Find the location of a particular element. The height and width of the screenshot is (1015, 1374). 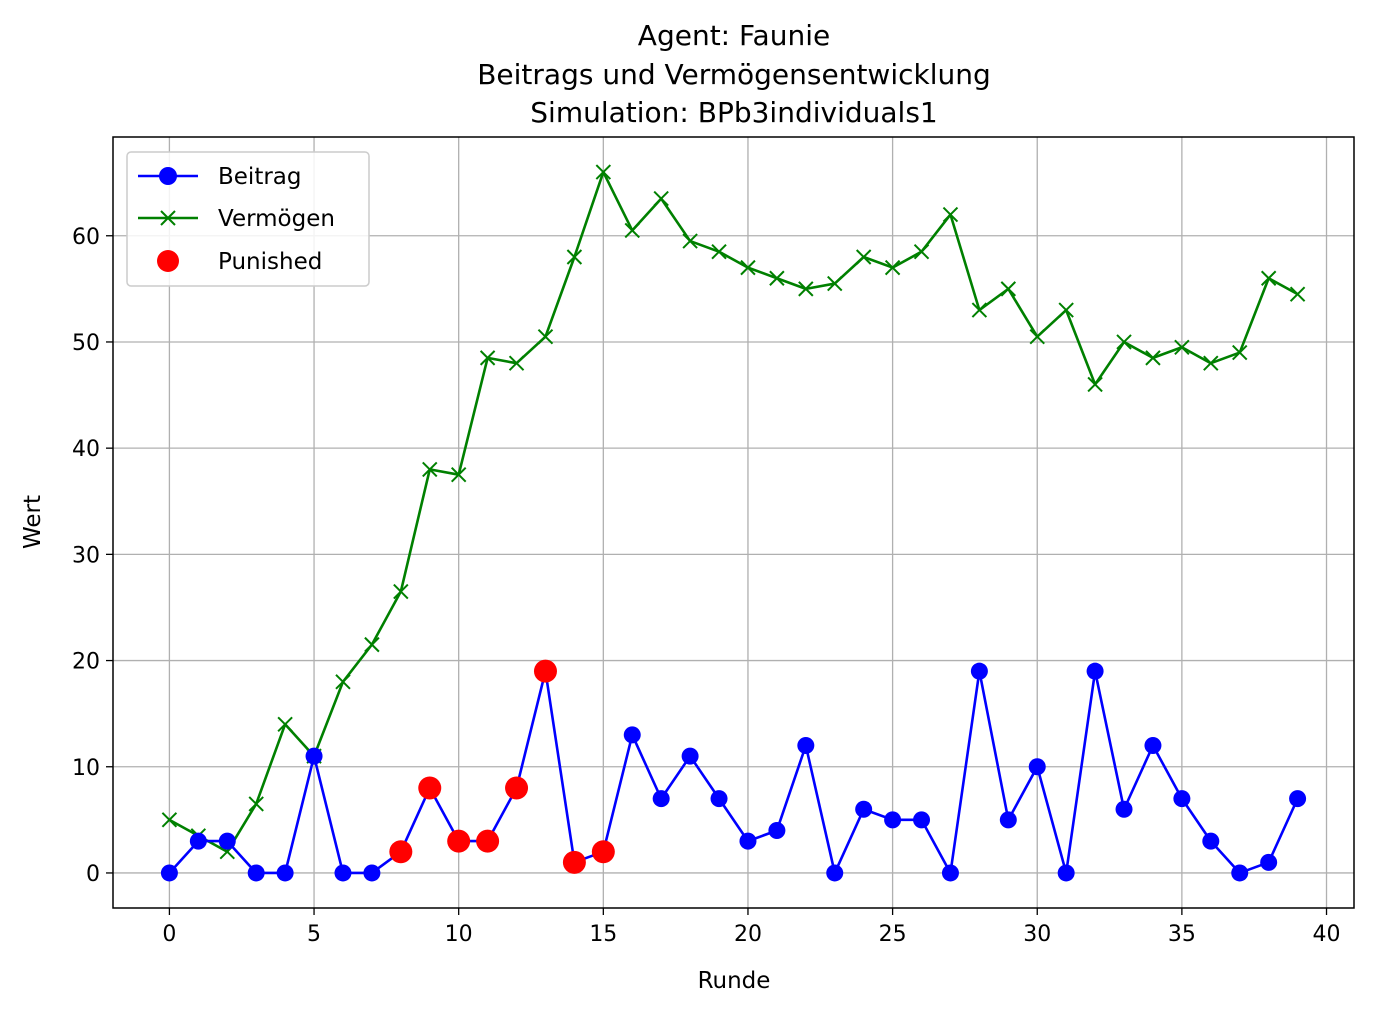

y-tick-label: 0 is located at coordinates (93, 874).